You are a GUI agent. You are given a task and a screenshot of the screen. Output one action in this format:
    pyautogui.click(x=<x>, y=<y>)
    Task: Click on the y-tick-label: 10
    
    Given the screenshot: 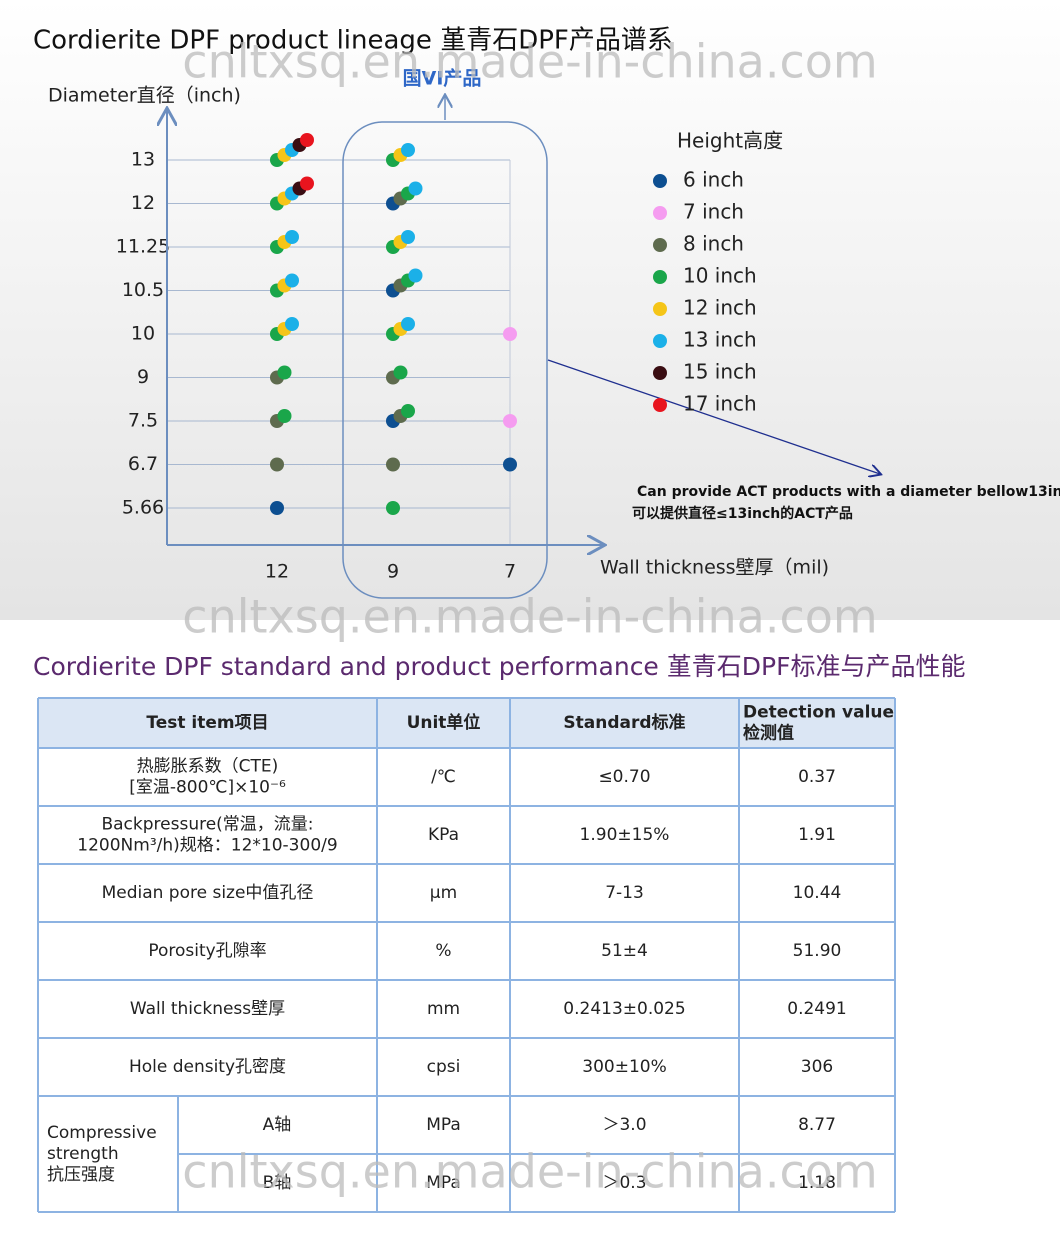 What is the action you would take?
    pyautogui.click(x=143, y=334)
    